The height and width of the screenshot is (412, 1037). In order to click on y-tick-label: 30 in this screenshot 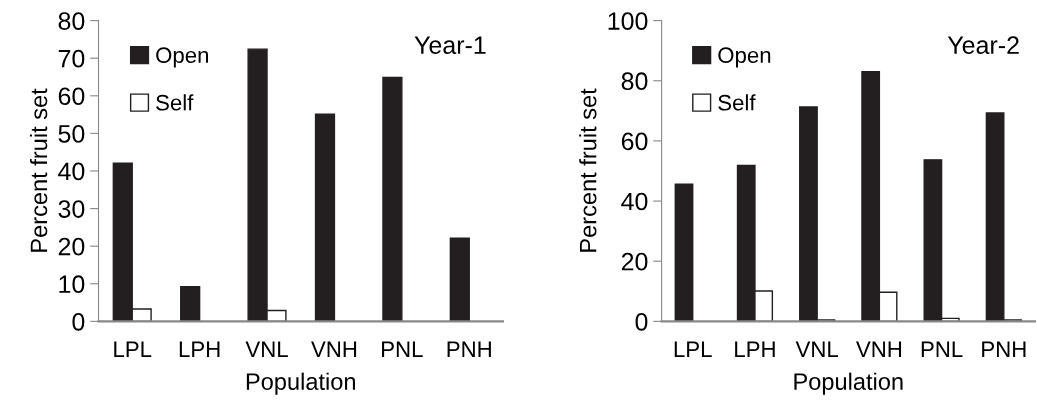, I will do `click(71, 209)`.